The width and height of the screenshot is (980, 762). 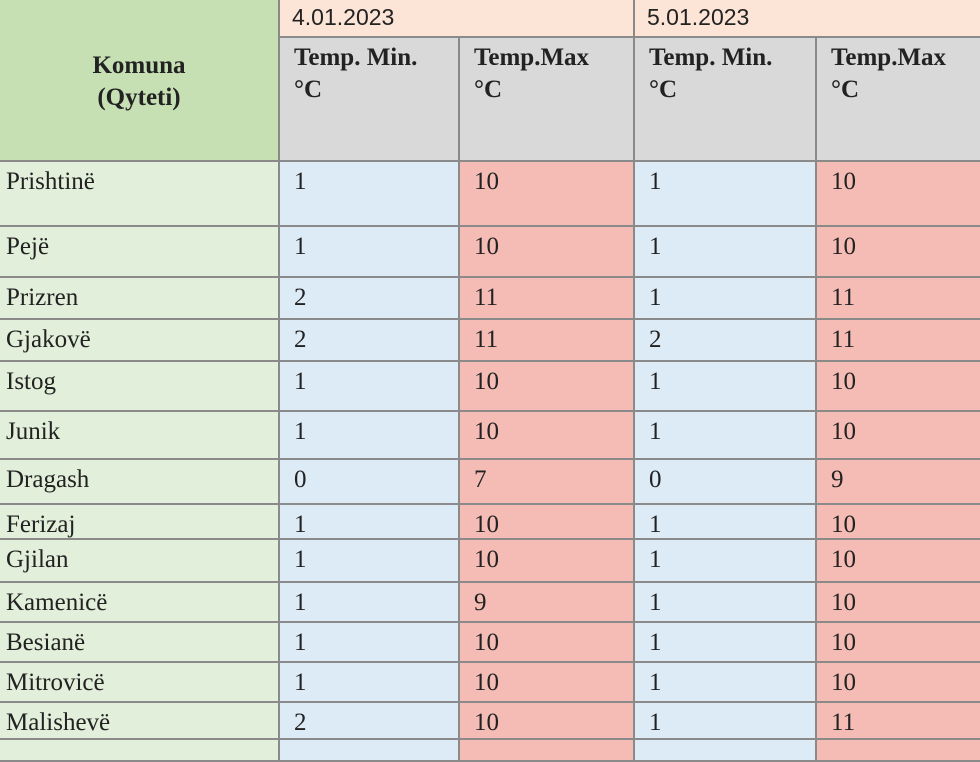 I want to click on city-name: Ferizaj, so click(x=41, y=524).